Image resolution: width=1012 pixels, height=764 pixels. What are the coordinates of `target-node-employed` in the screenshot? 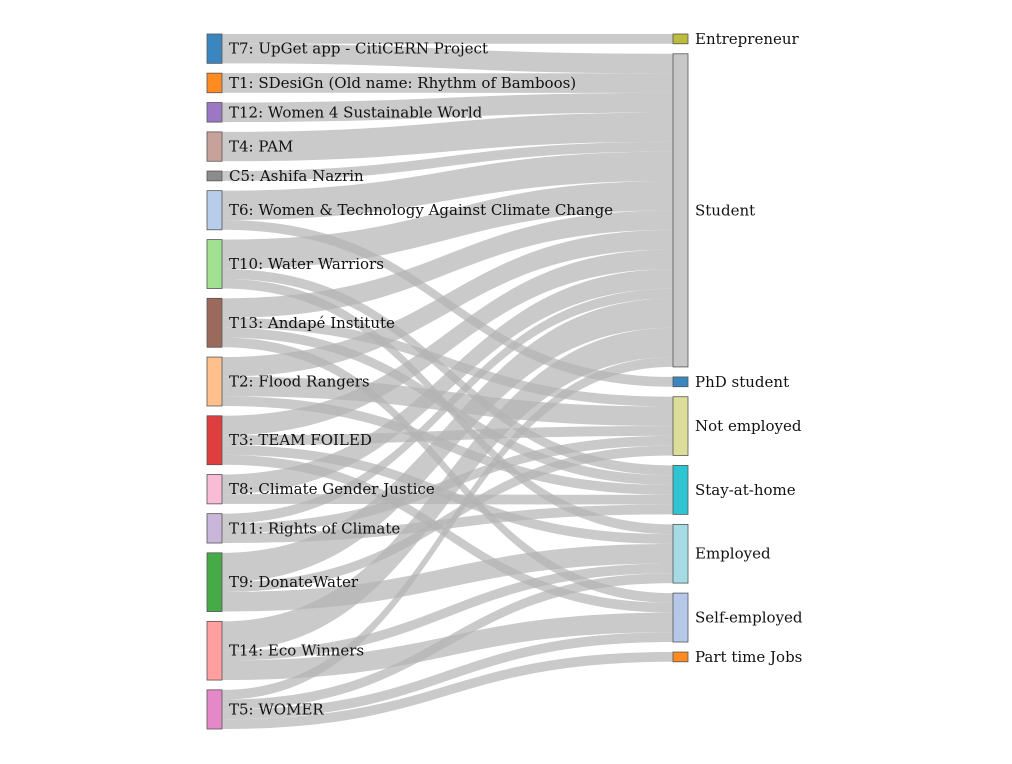 It's located at (680, 553).